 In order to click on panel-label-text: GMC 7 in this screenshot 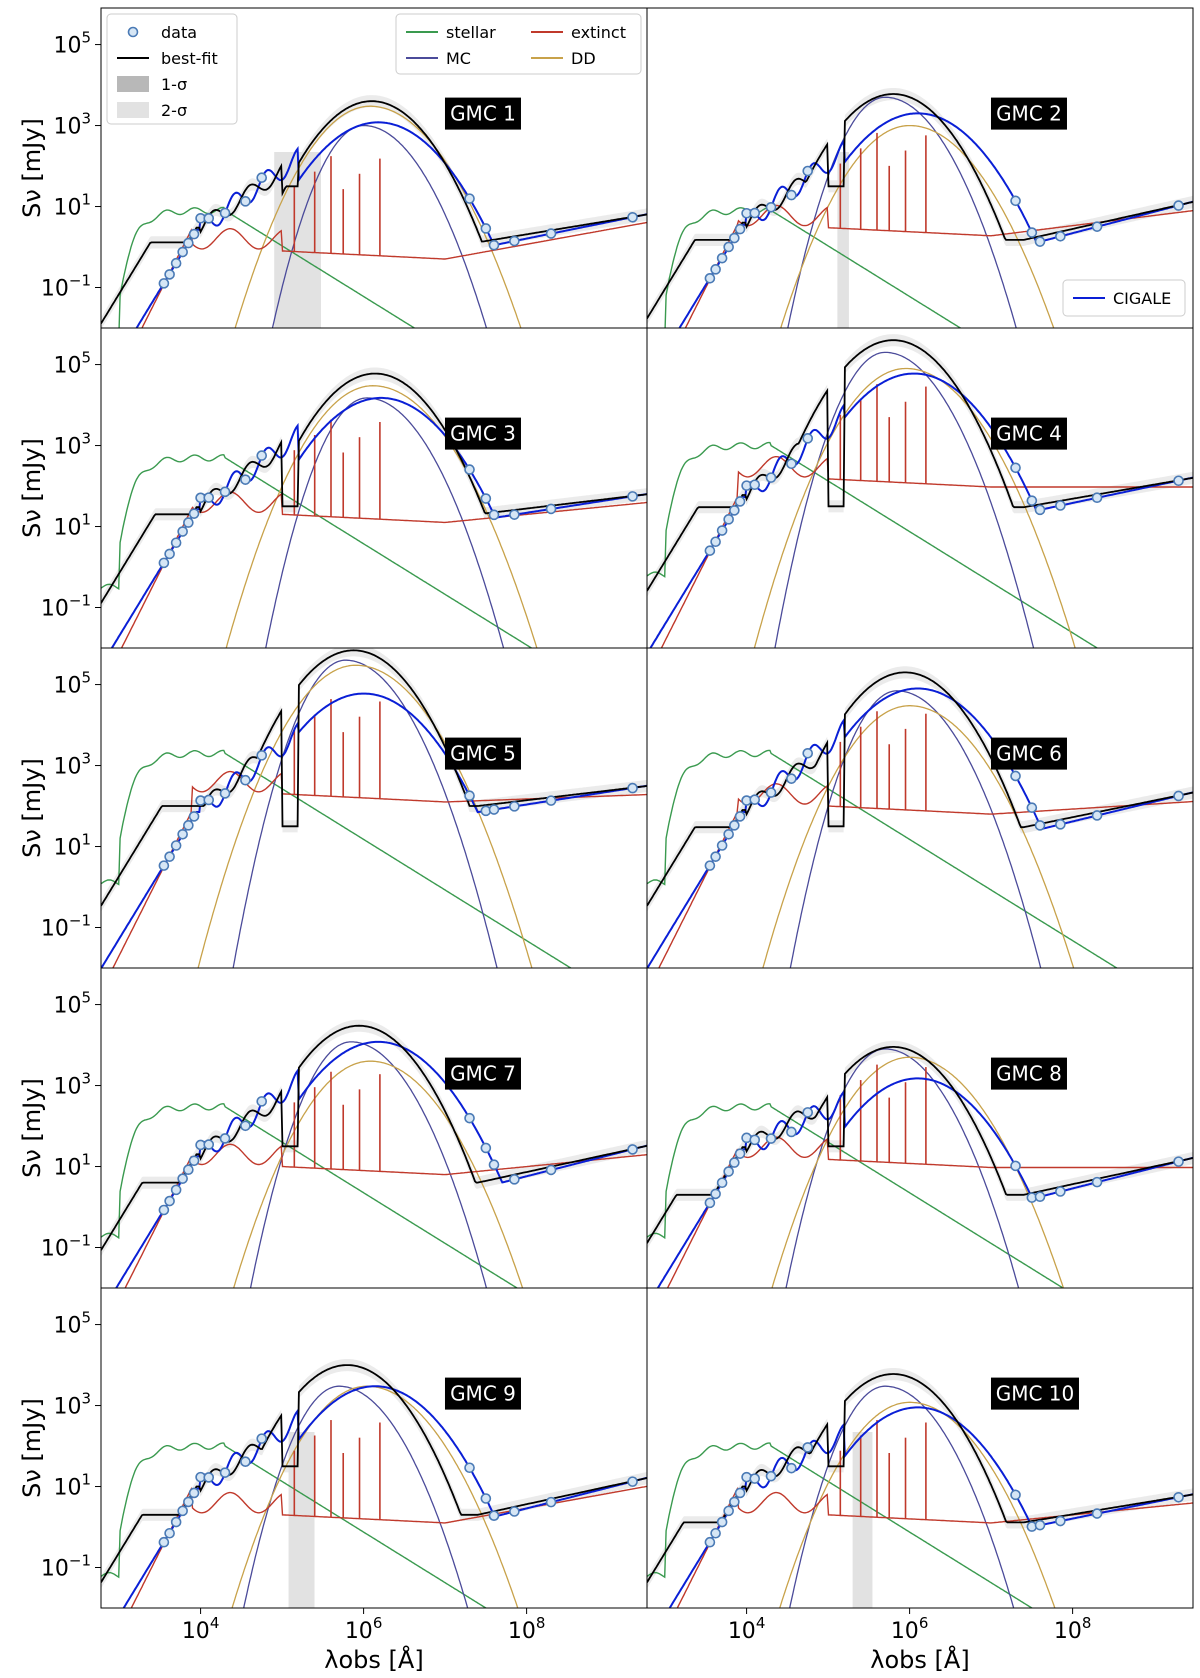, I will do `click(483, 1074)`.